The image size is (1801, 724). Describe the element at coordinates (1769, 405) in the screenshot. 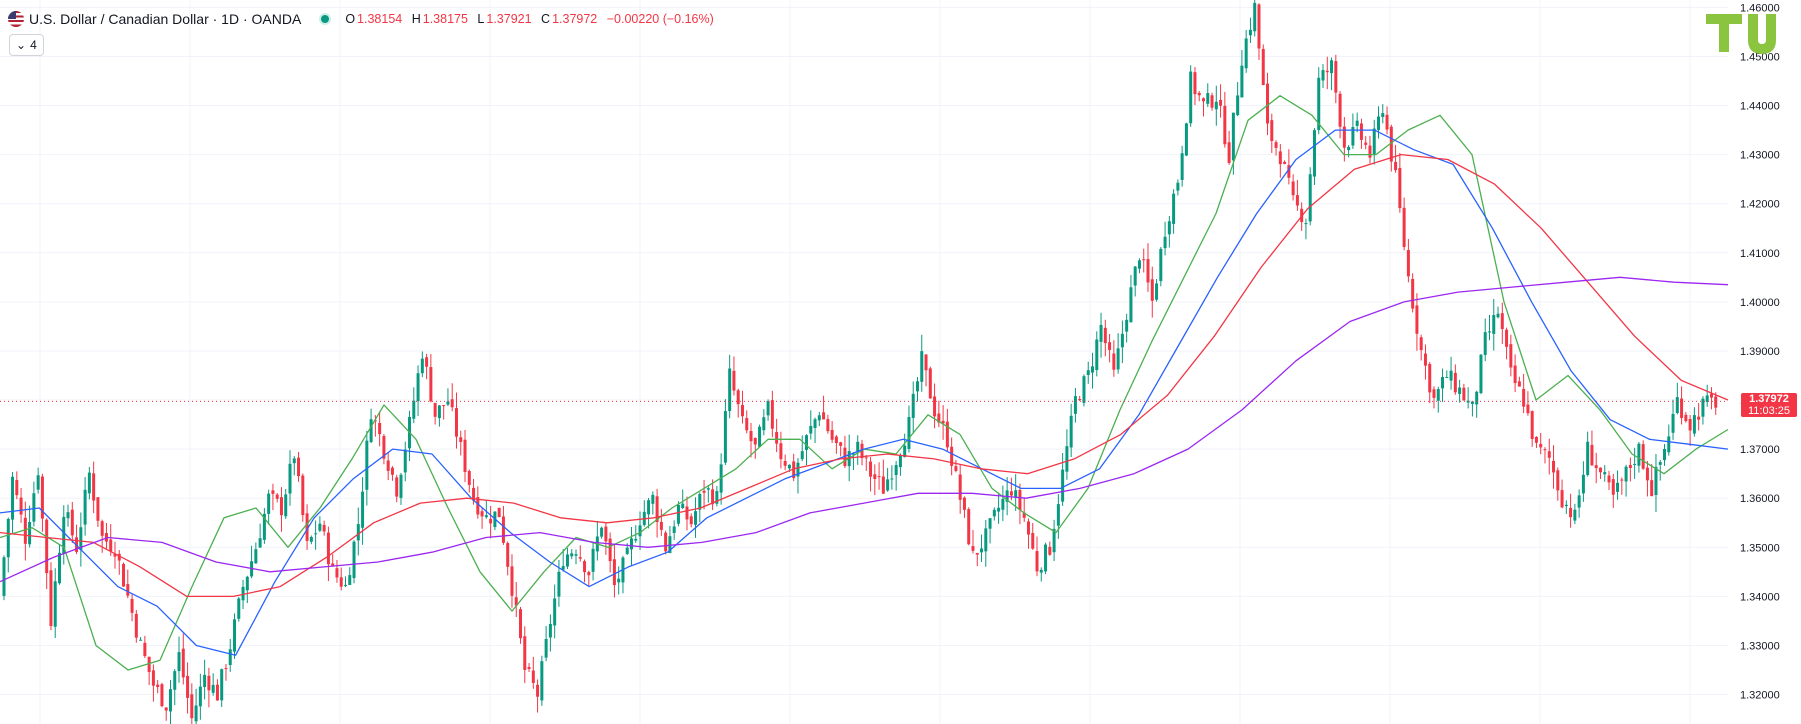

I see `last-price-tag: 1.37972 11:03:25` at that location.